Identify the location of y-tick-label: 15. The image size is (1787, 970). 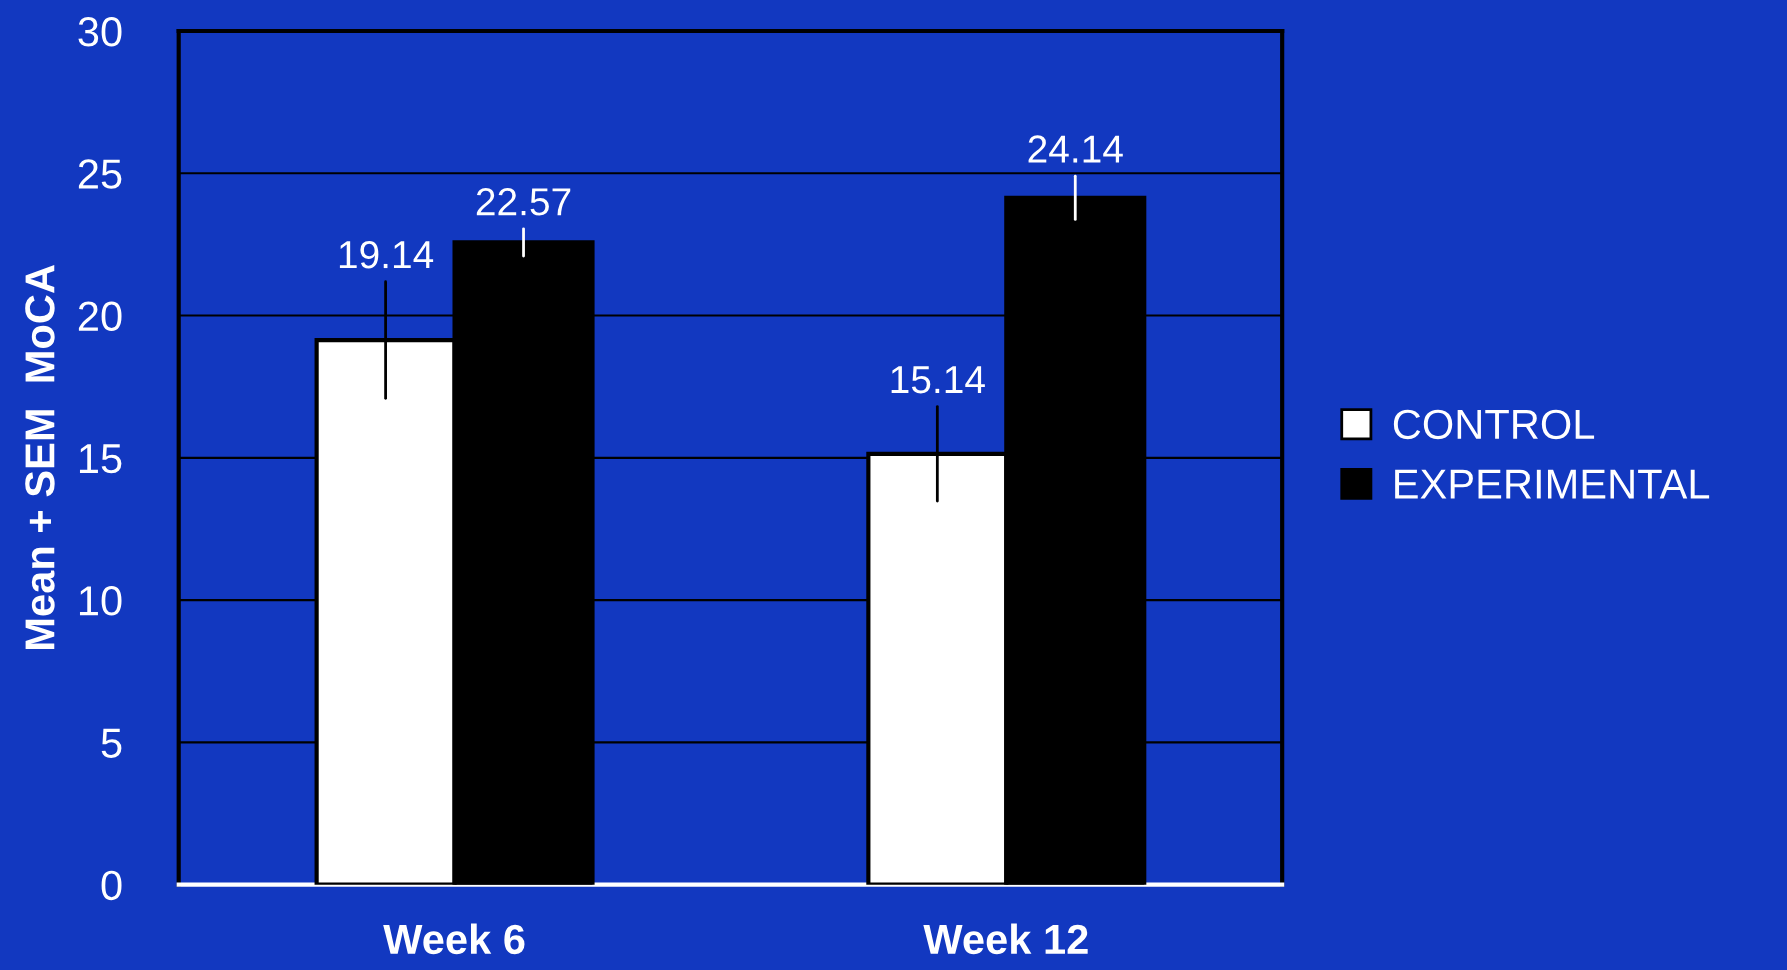
(100, 459).